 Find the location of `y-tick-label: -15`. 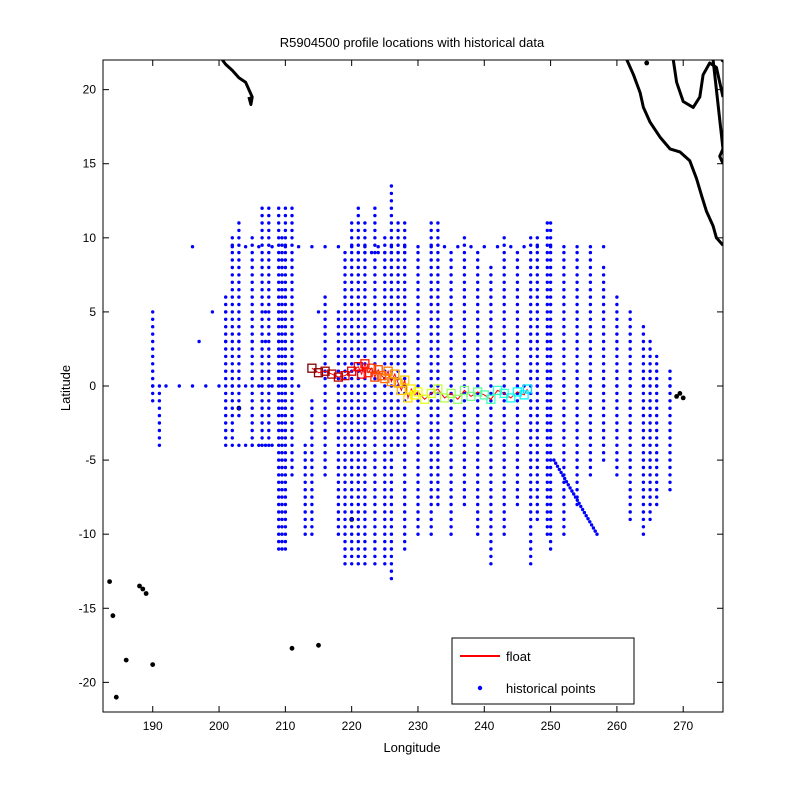

y-tick-label: -15 is located at coordinates (88, 608).